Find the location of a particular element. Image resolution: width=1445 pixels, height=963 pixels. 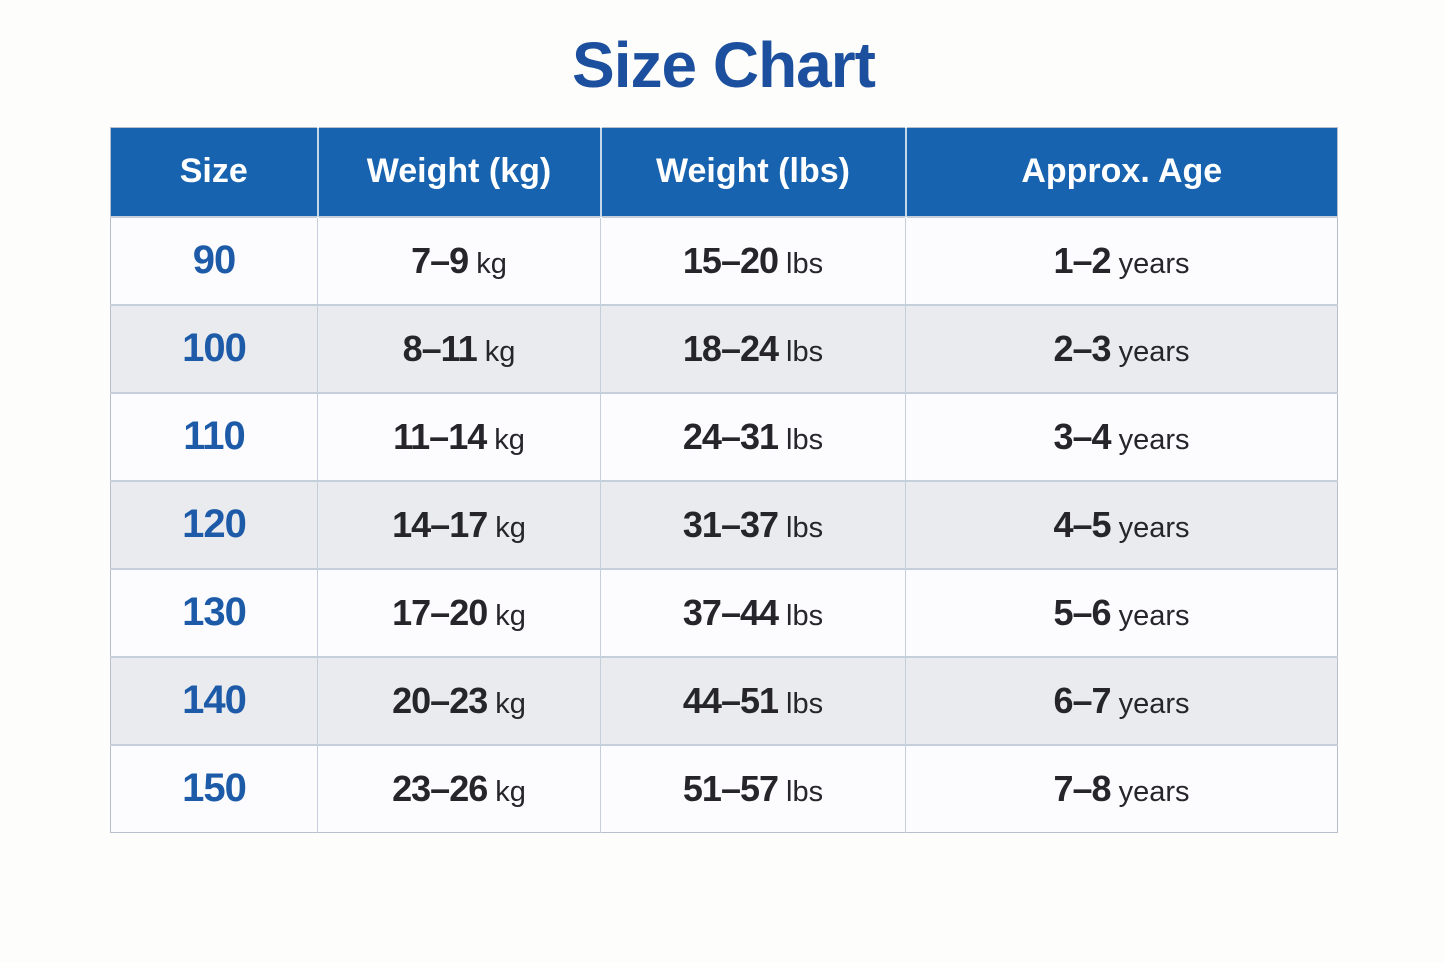

age-cell: 7–8 years is located at coordinates (1121, 788).